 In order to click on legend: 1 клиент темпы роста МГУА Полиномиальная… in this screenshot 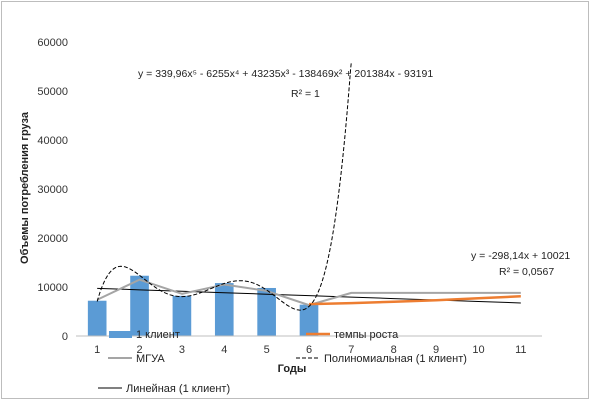, I will do `click(282, 362)`.